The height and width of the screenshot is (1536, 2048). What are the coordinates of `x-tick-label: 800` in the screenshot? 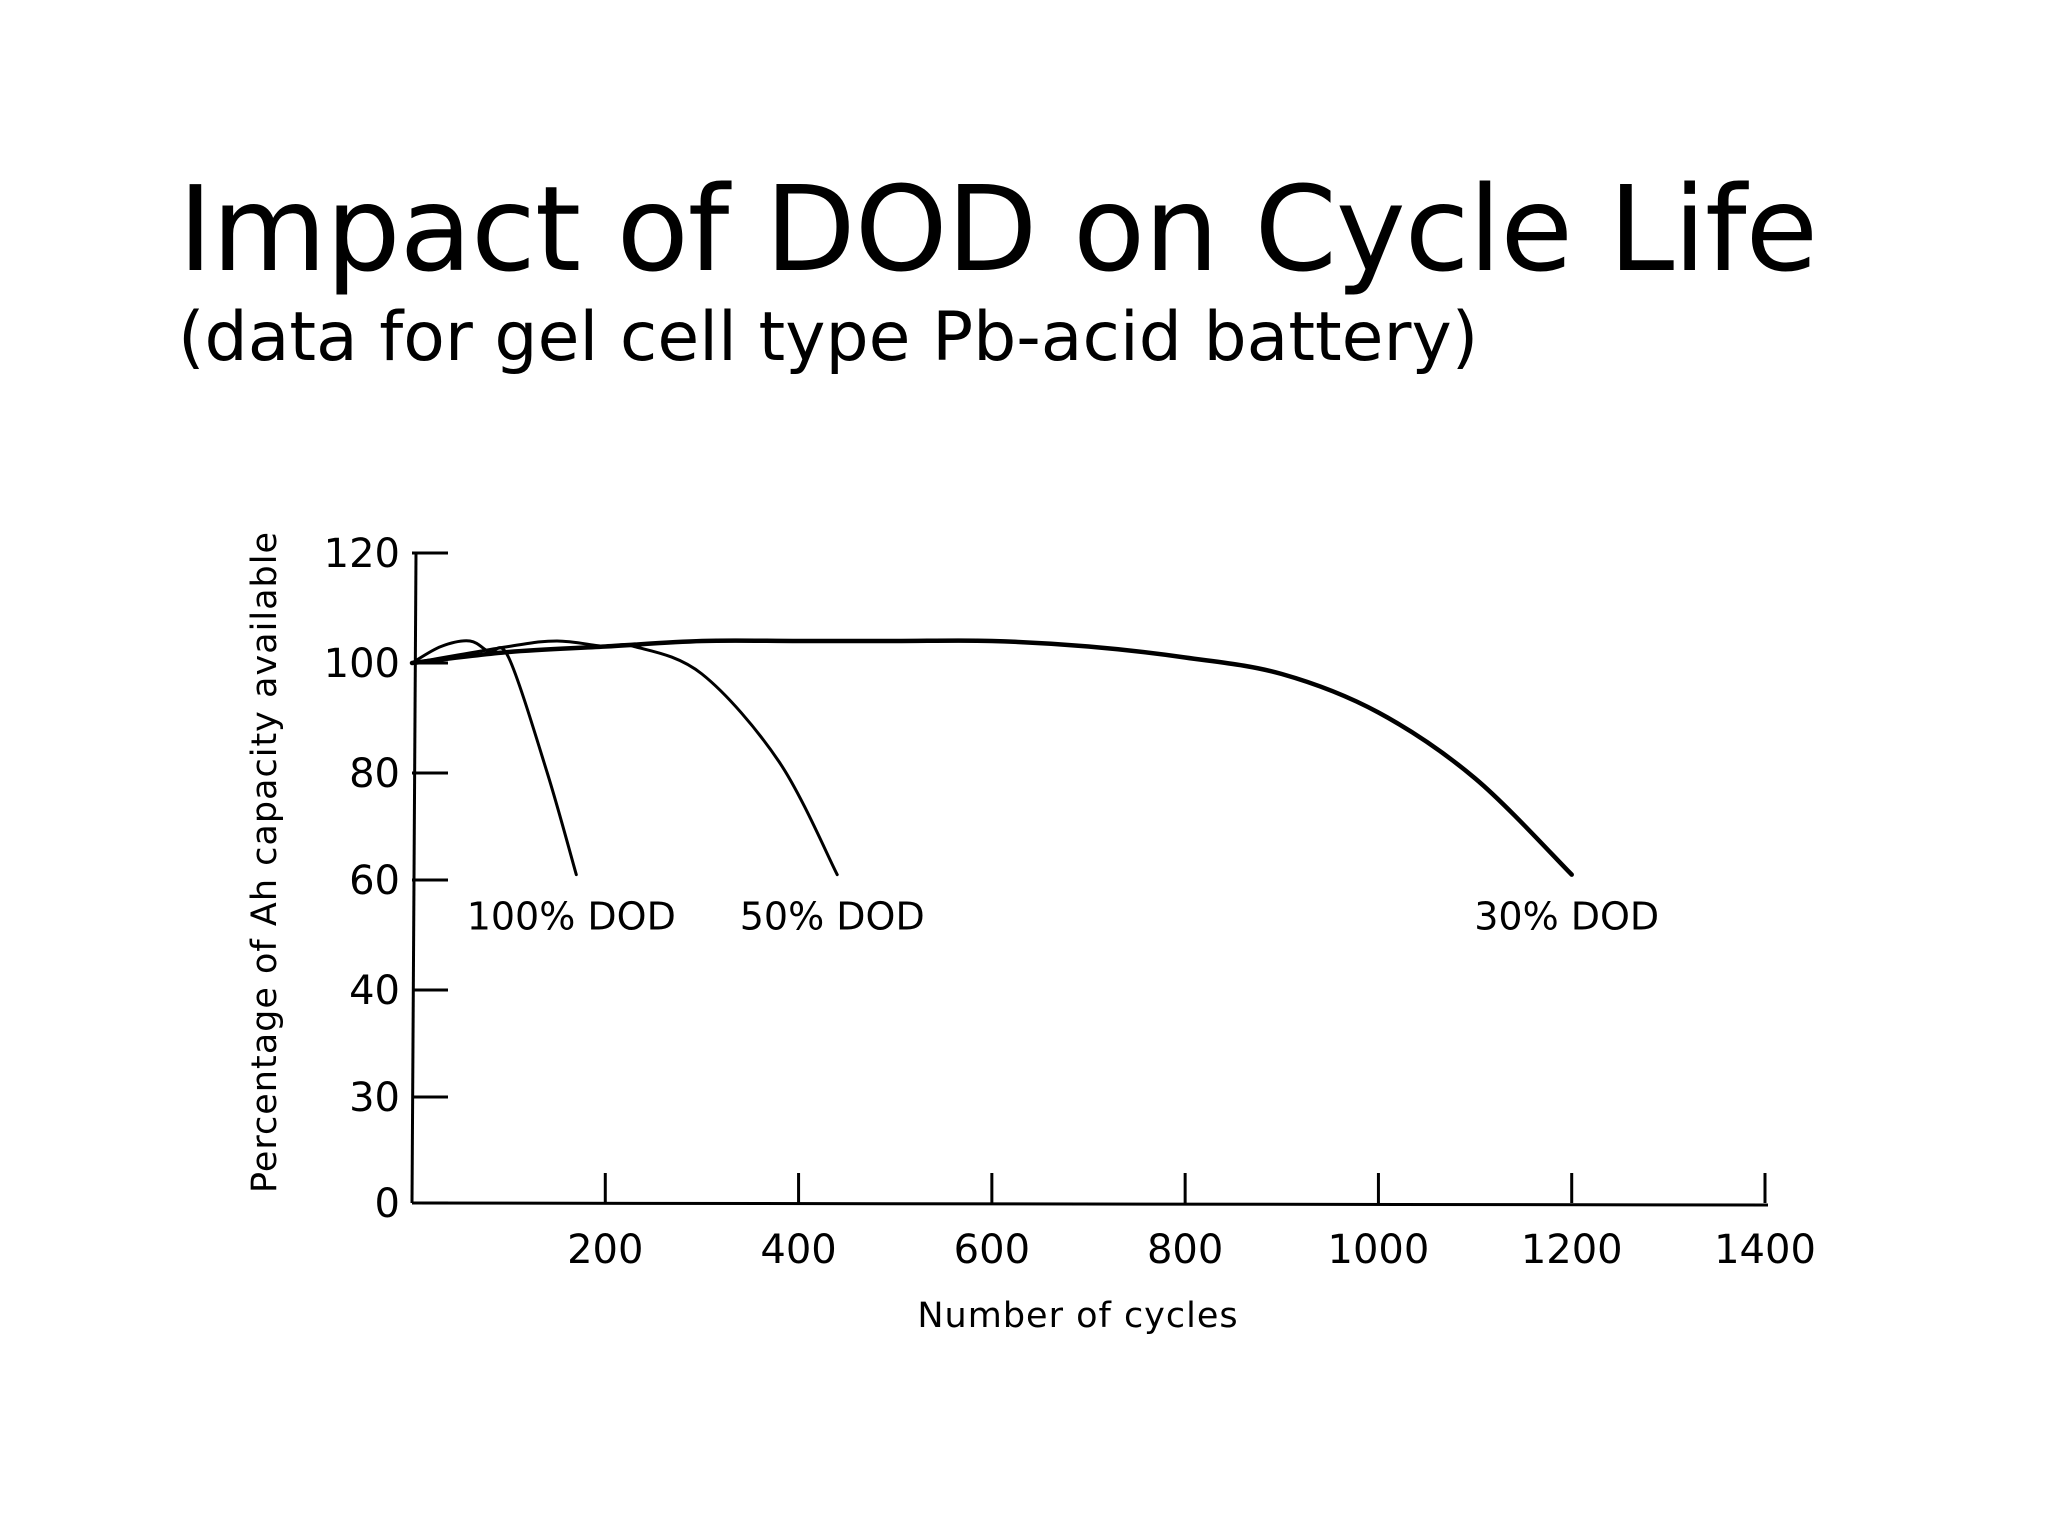 It's located at (1185, 1250).